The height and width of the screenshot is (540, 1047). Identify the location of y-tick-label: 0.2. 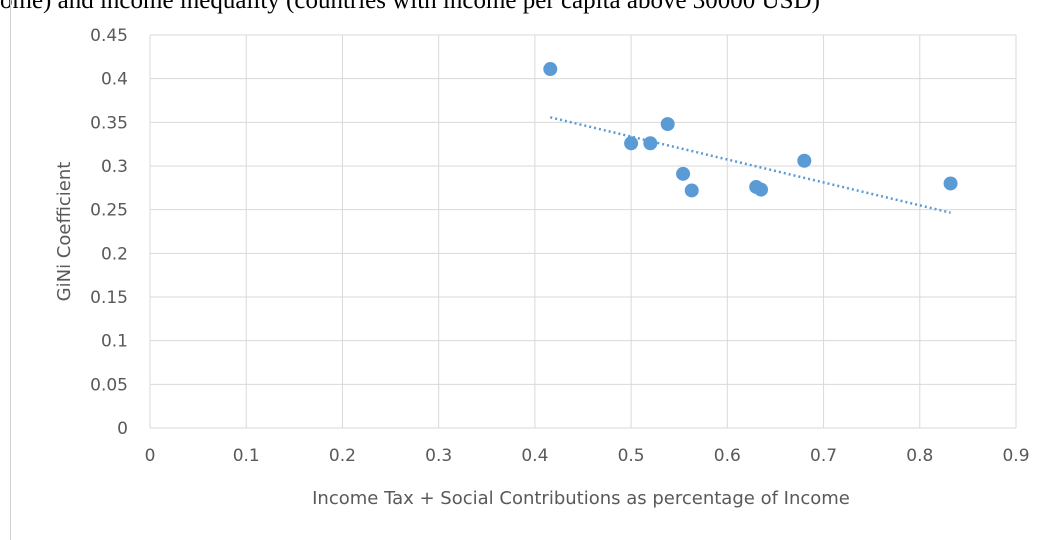
(114, 254).